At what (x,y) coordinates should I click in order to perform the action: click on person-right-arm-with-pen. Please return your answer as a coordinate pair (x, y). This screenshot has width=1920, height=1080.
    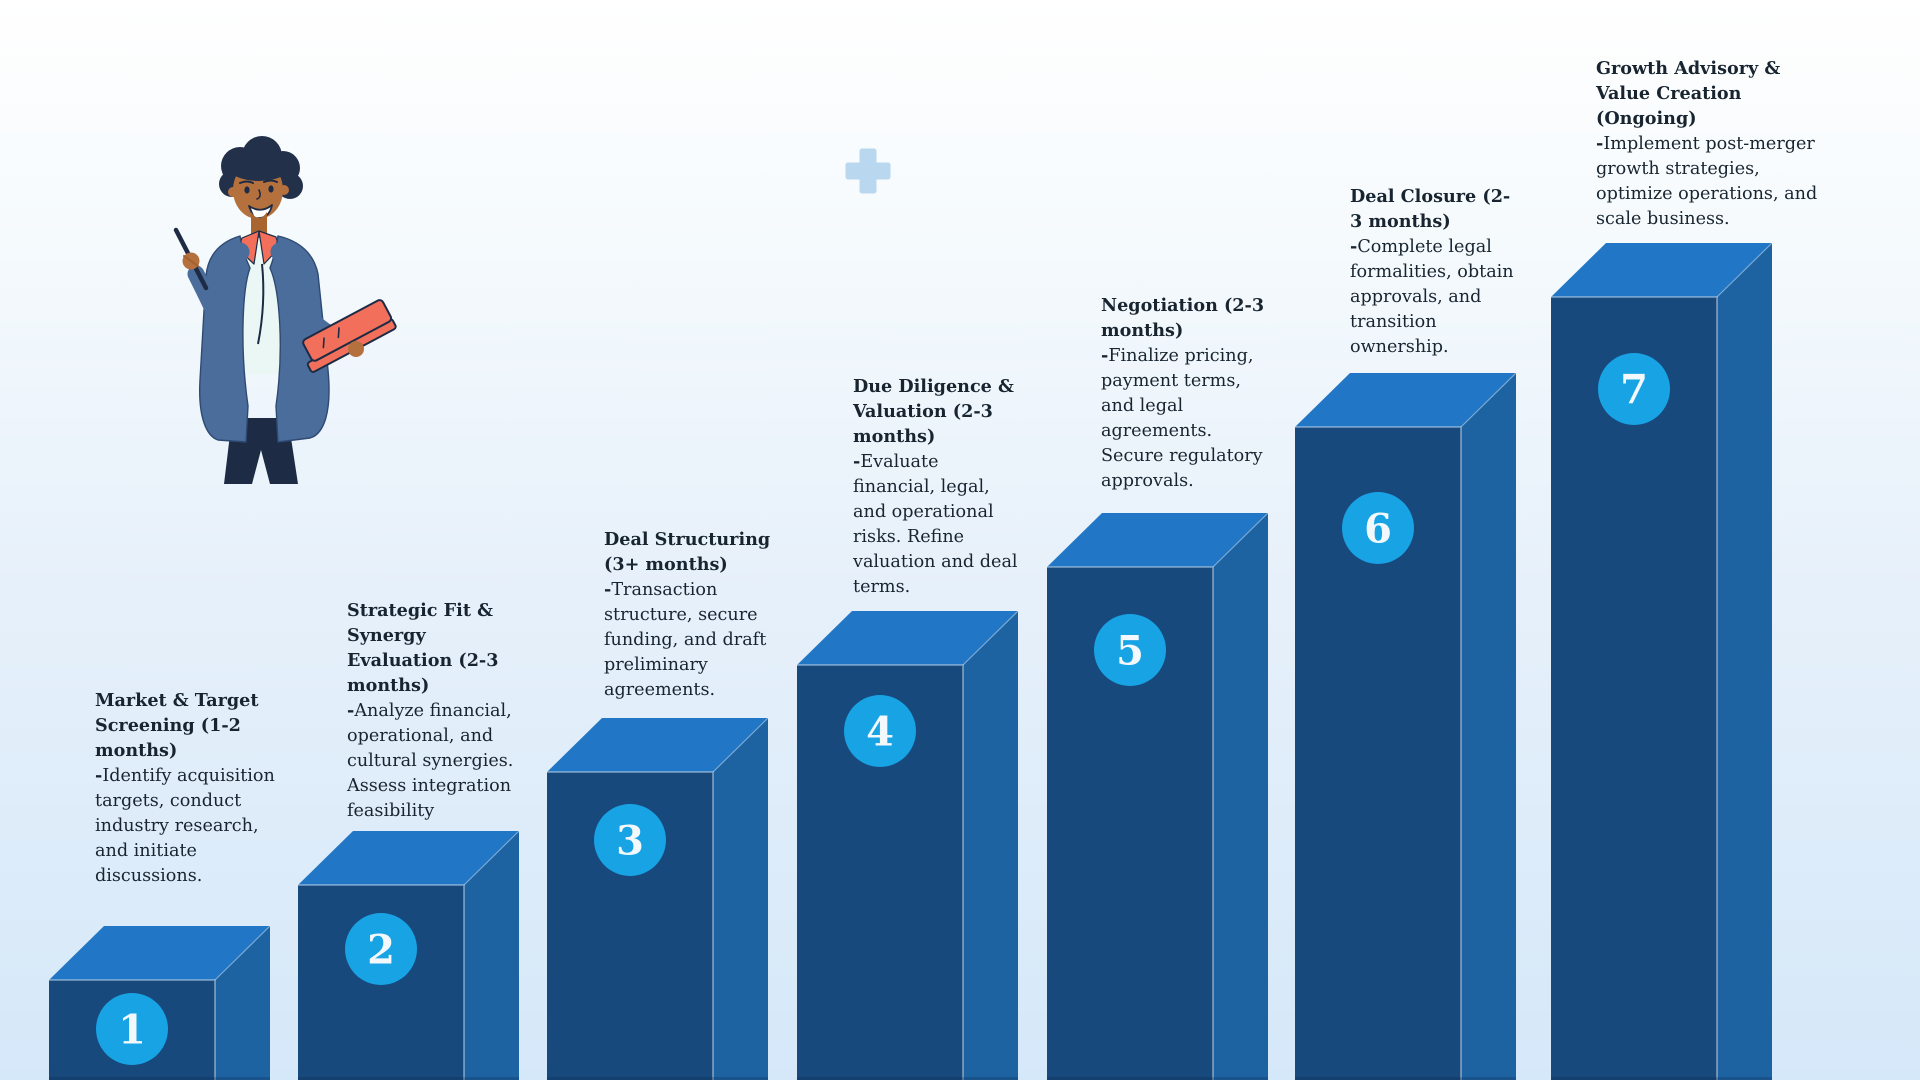
    Looking at the image, I should click on (211, 280).